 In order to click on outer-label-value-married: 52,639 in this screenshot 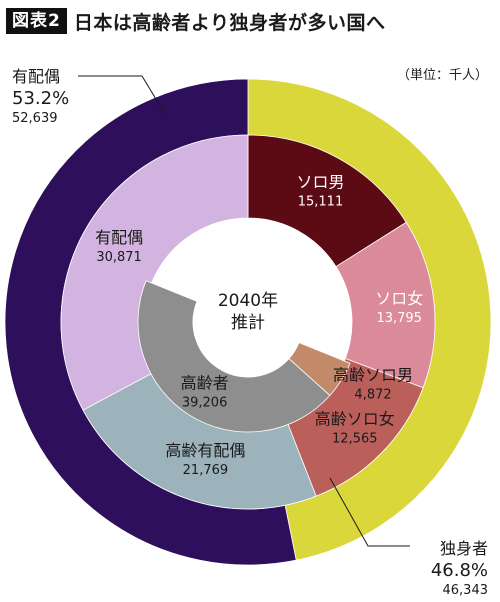, I will do `click(35, 118)`.